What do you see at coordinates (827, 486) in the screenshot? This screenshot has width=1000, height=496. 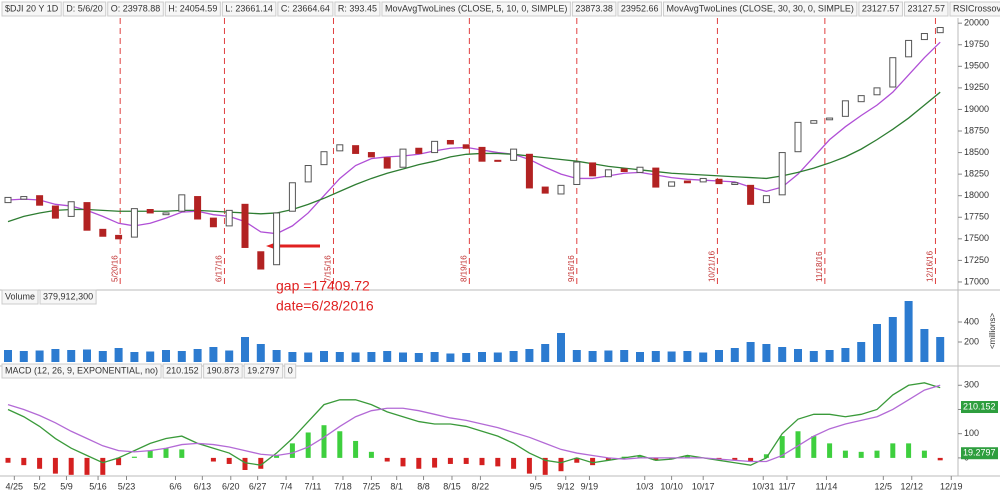 I see `x-tick-label: 11/14` at bounding box center [827, 486].